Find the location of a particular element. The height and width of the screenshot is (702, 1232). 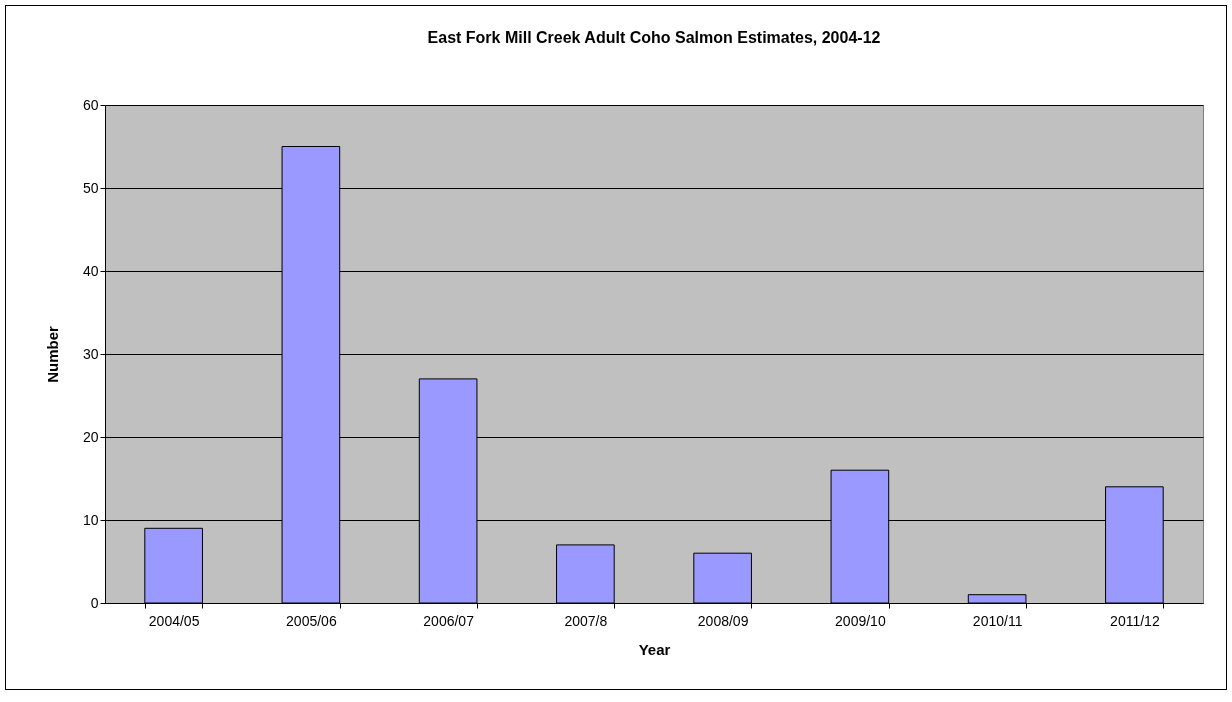

y-tick-label: 10 is located at coordinates (90, 519).